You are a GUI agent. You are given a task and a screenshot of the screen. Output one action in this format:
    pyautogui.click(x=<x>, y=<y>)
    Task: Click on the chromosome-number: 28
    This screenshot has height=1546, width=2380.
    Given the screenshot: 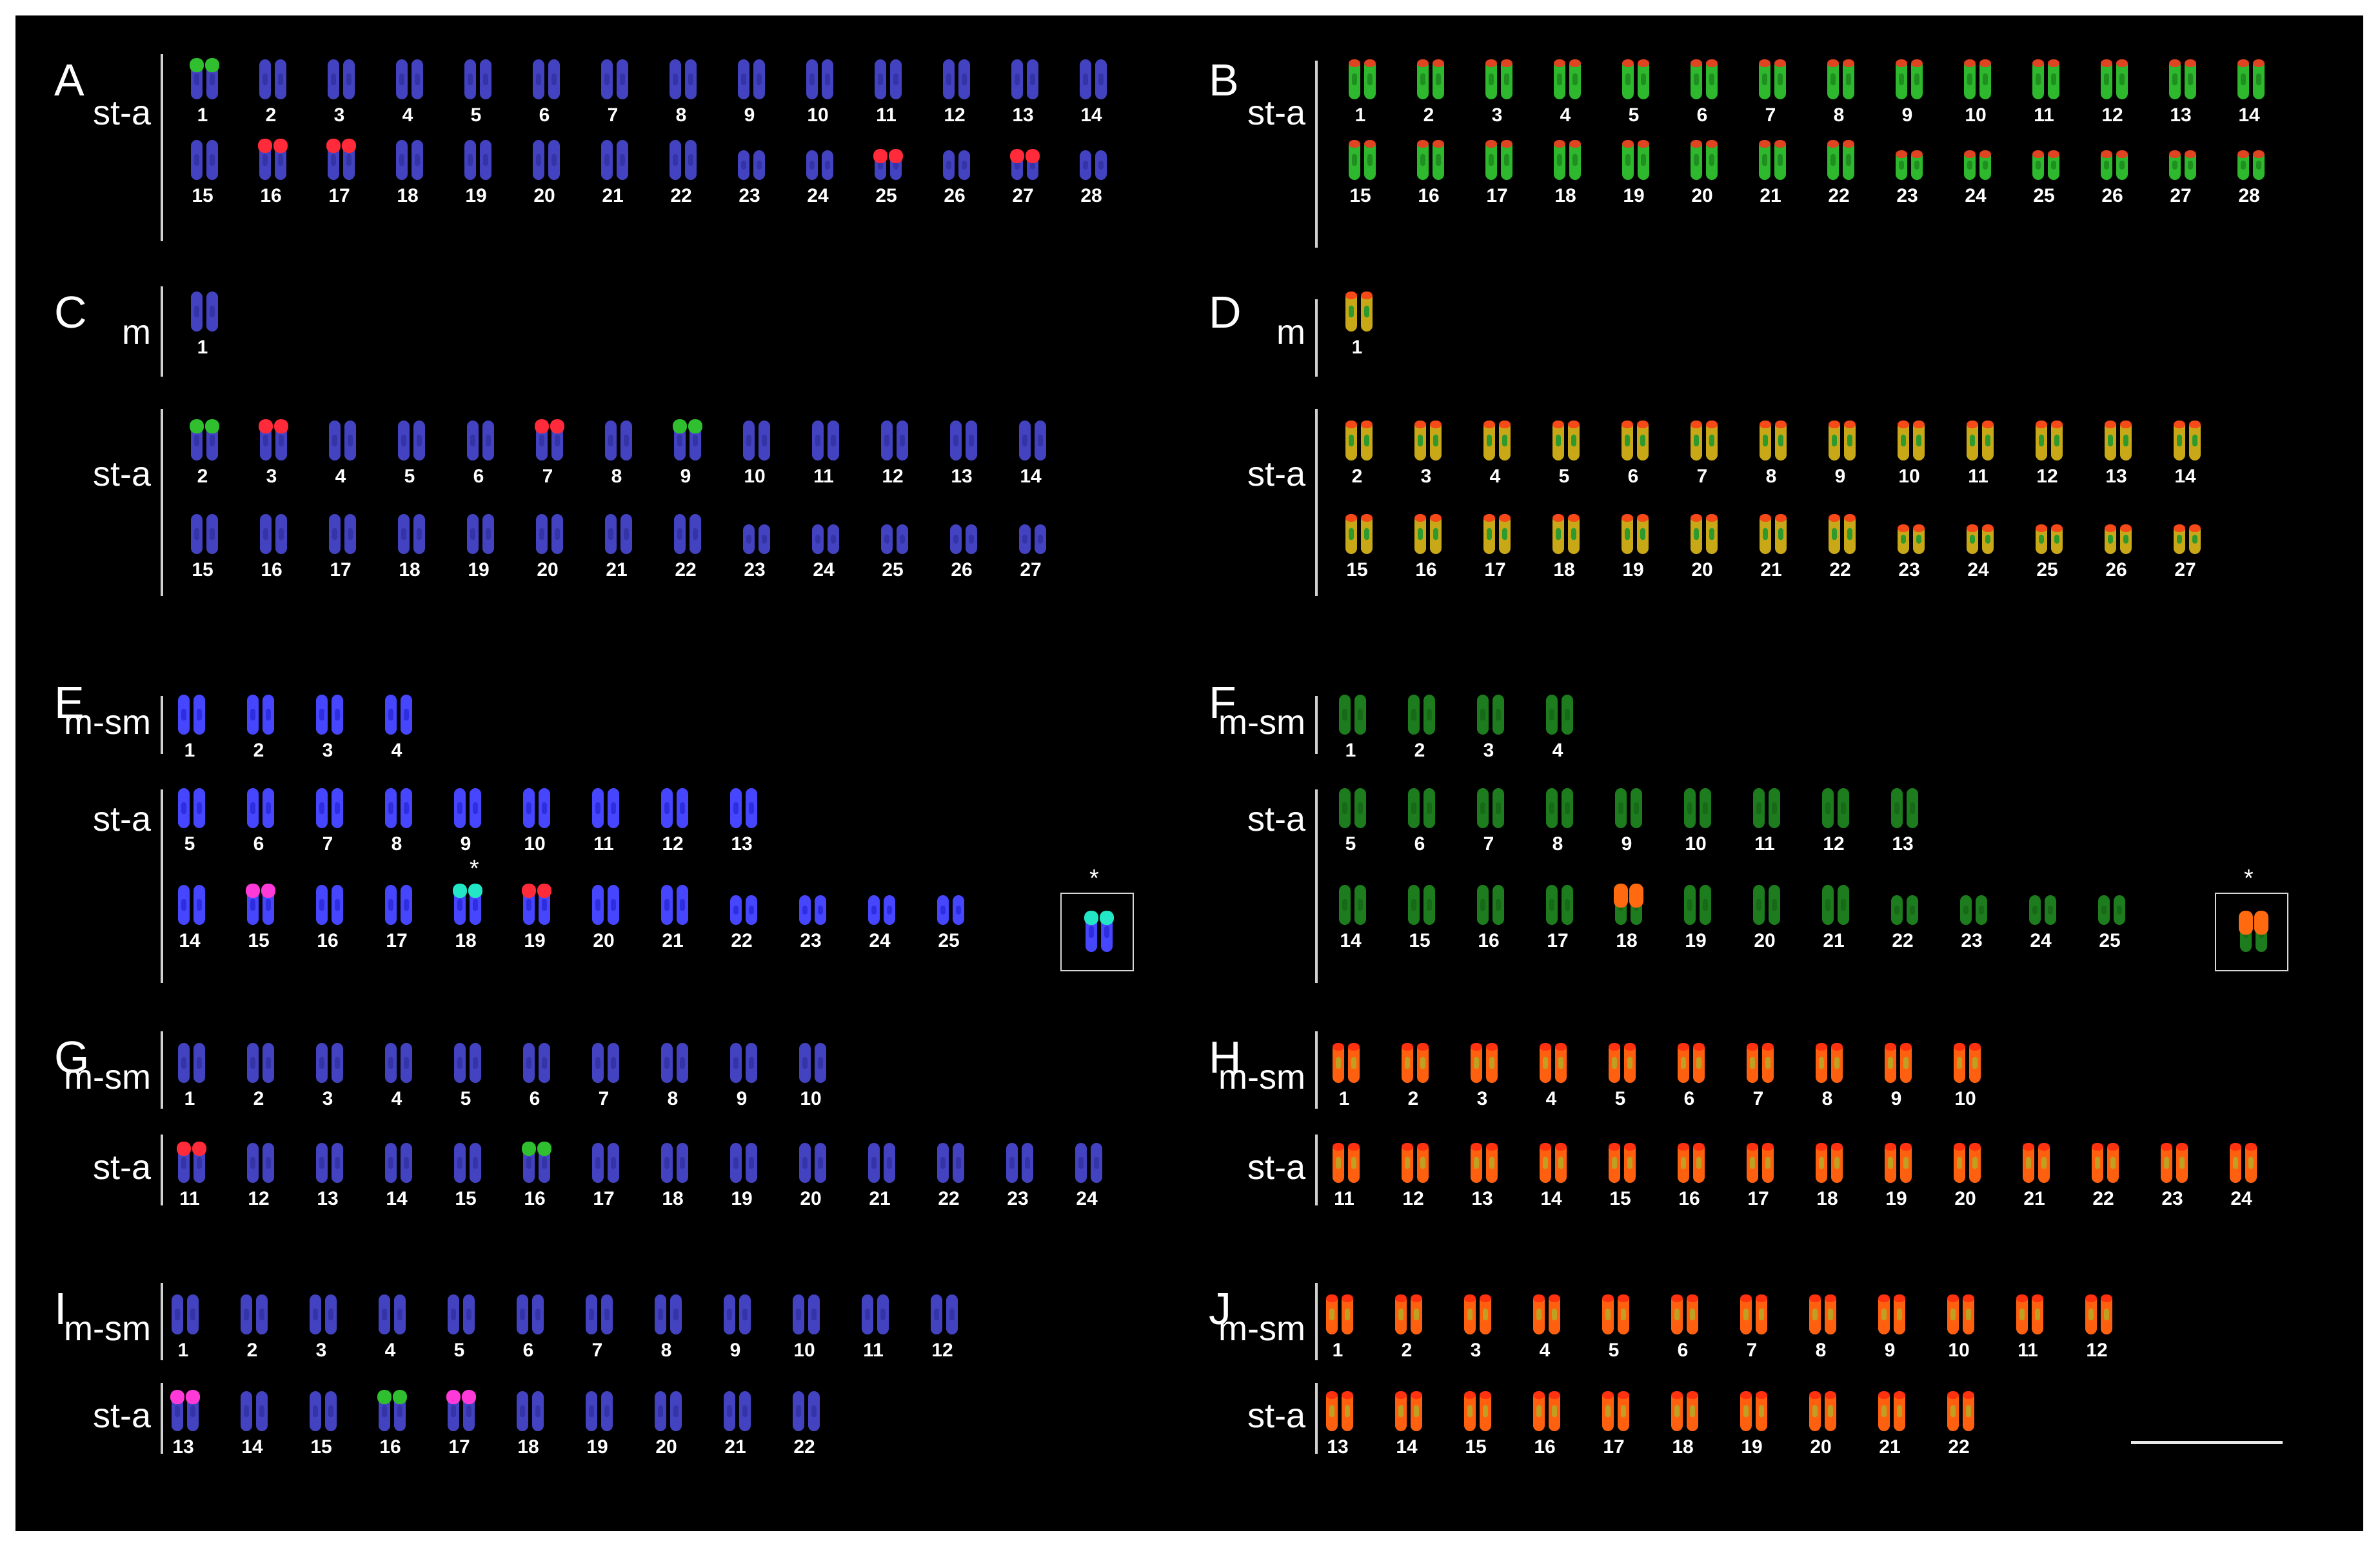 What is the action you would take?
    pyautogui.click(x=2249, y=195)
    